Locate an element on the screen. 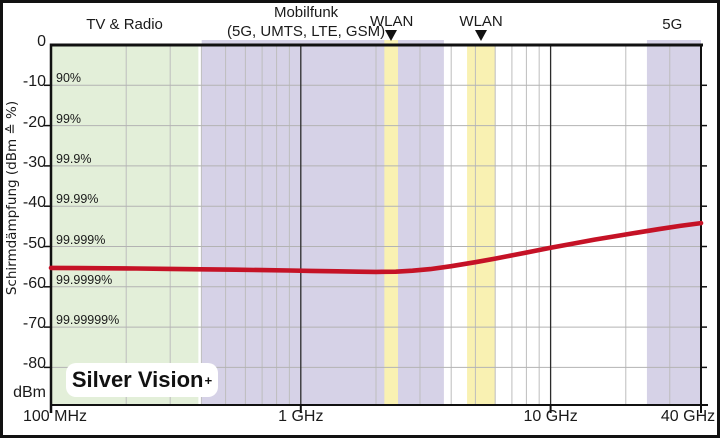 The image size is (720, 438). y-tick-label: -80 is located at coordinates (34, 364).